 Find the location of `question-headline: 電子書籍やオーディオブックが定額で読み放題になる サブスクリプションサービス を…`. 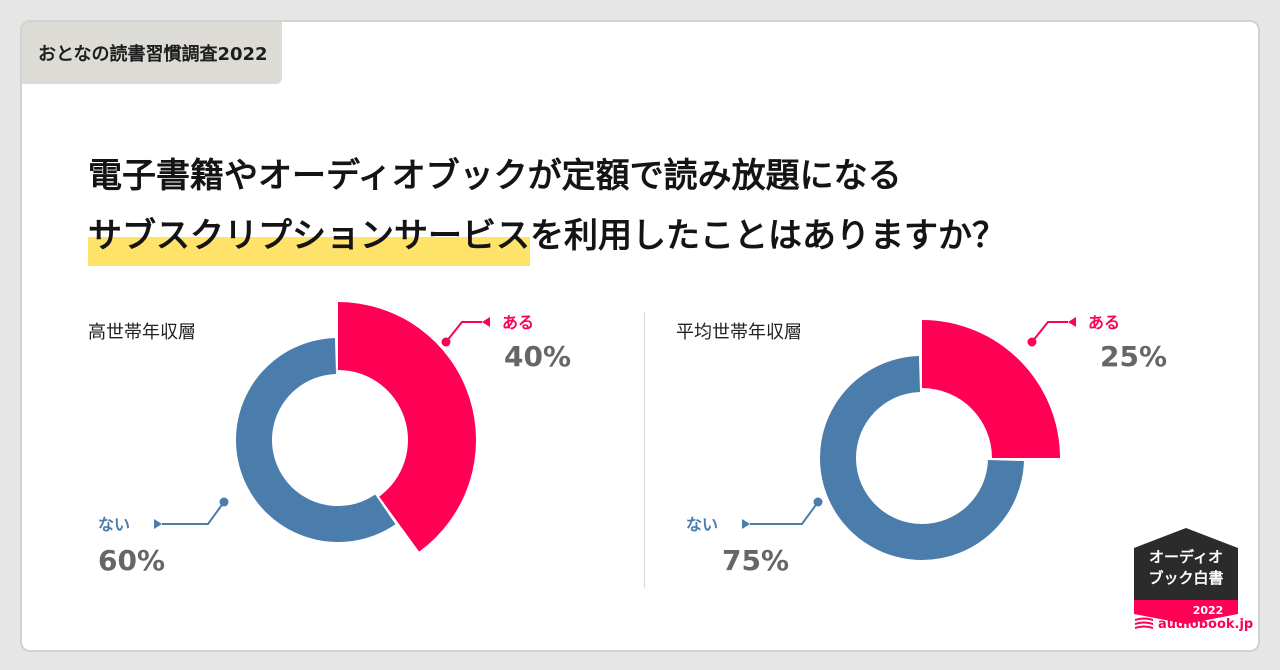

question-headline: 電子書籍やオーディオブックが定額で読み放題になる サブスクリプションサービス を… is located at coordinates (547, 206).